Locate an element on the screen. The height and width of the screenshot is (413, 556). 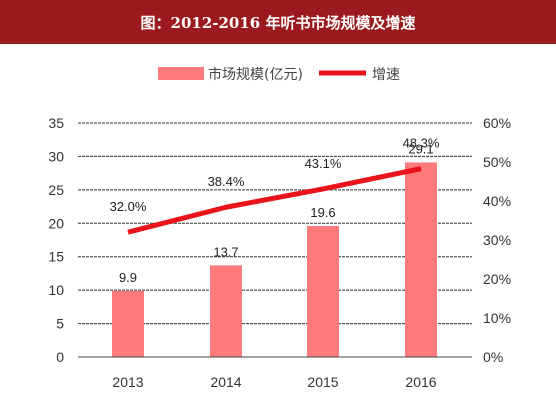
chart-title: 图：2012-2016 年听书市场规模及增速 is located at coordinates (278, 22).